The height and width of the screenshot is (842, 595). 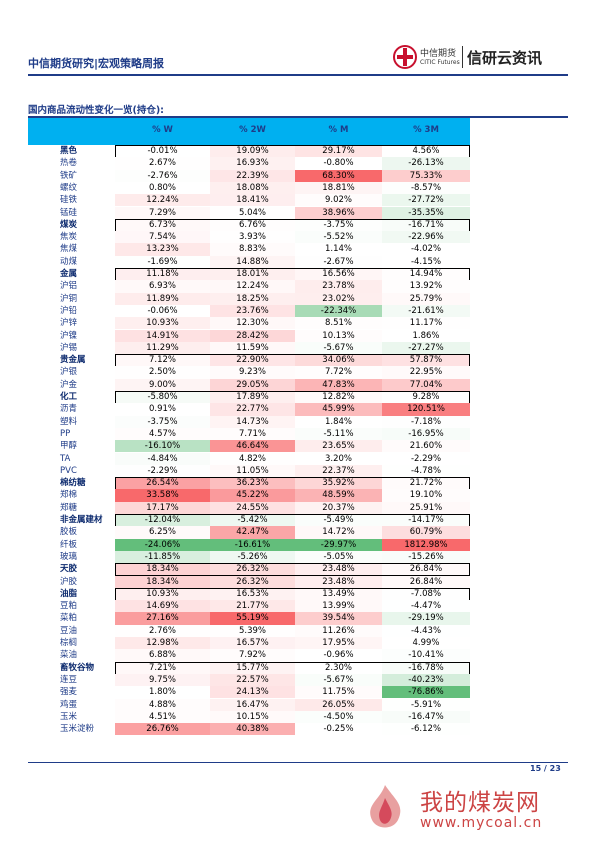 I want to click on table-cell: 18.34%, so click(x=162, y=581).